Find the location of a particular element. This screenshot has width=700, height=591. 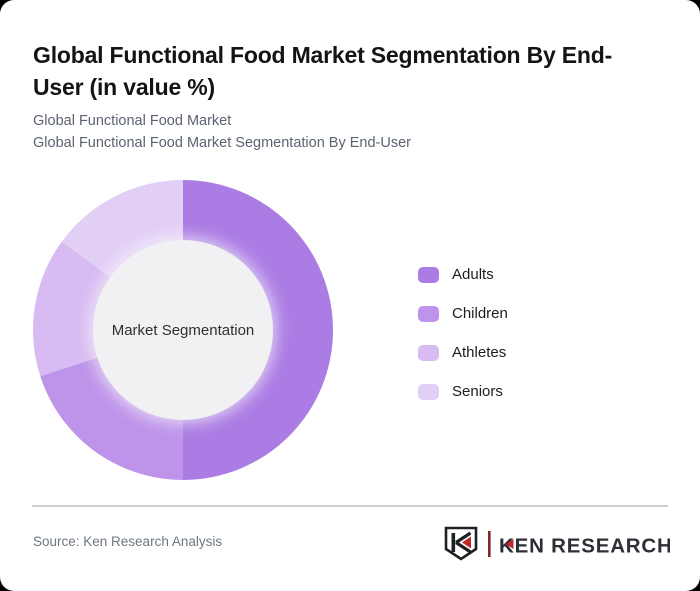

legend-swatch-seniors is located at coordinates (428, 392).